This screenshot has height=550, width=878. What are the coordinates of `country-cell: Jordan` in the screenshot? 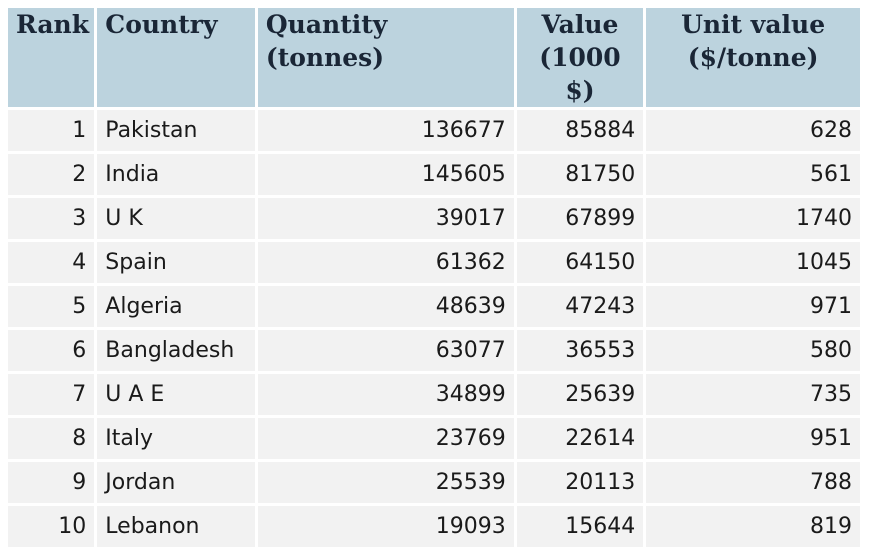 It's located at (176, 482).